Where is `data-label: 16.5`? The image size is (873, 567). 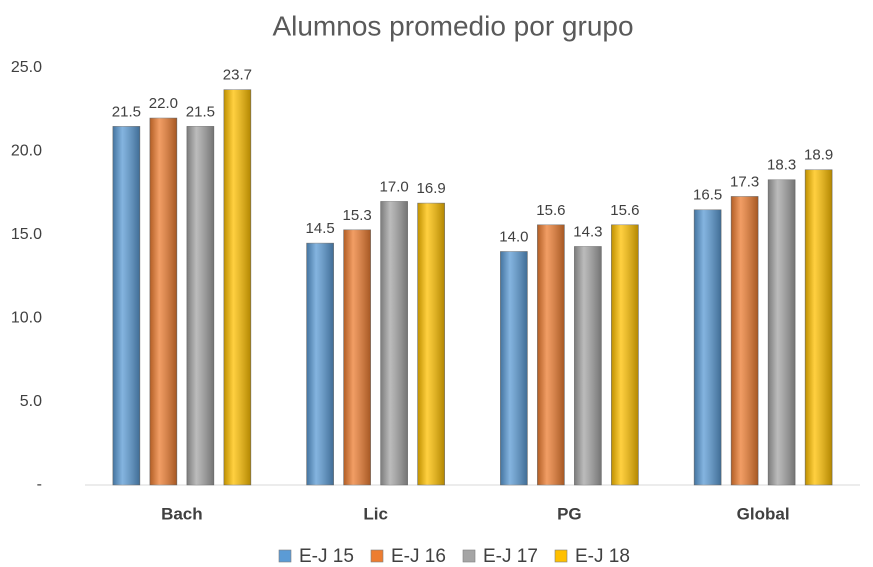 data-label: 16.5 is located at coordinates (707, 195).